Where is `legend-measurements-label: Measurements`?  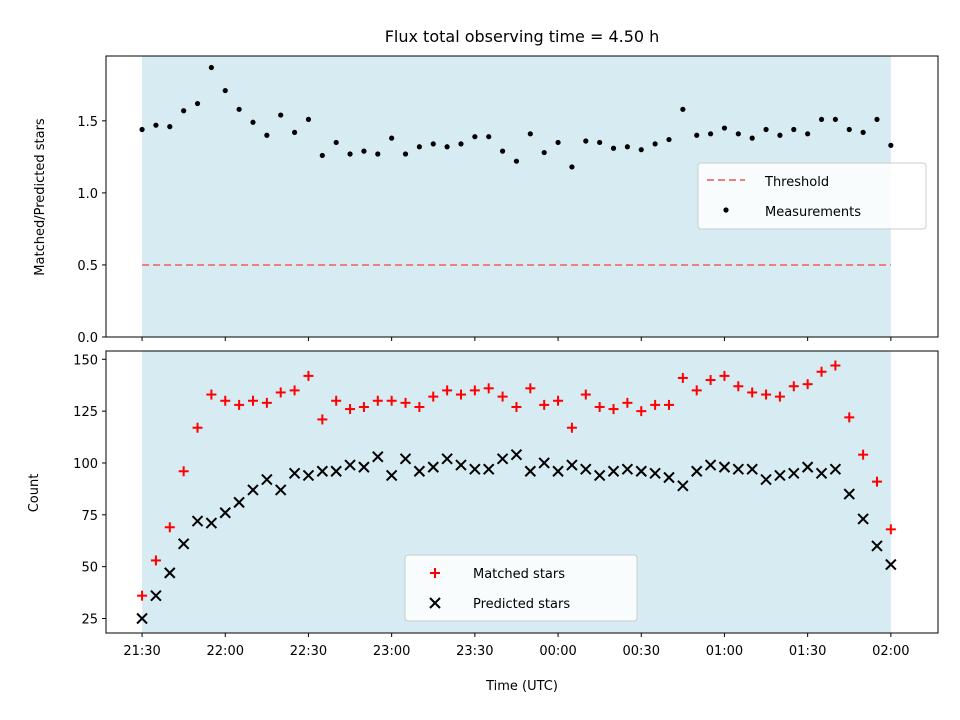
legend-measurements-label: Measurements is located at coordinates (813, 212).